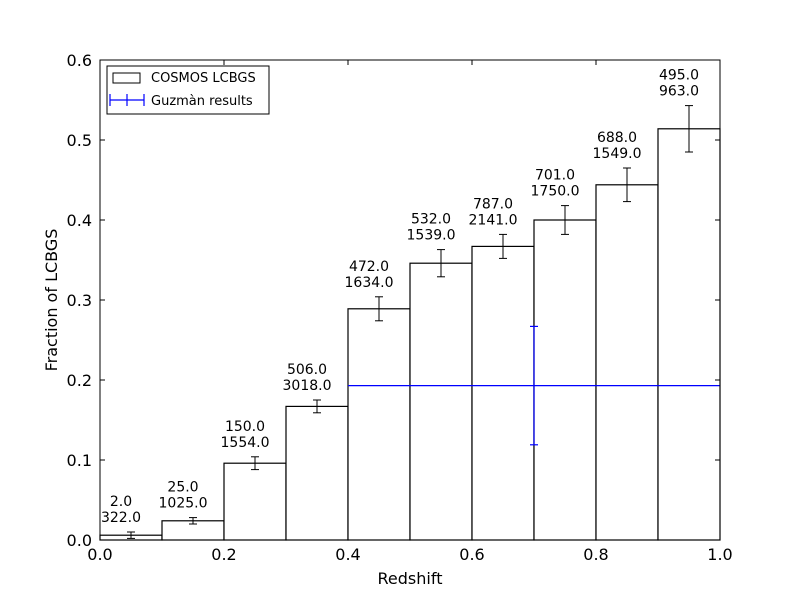 The width and height of the screenshot is (800, 600). What do you see at coordinates (307, 386) in the screenshot?
I see `bar-total-label: 3018.0` at bounding box center [307, 386].